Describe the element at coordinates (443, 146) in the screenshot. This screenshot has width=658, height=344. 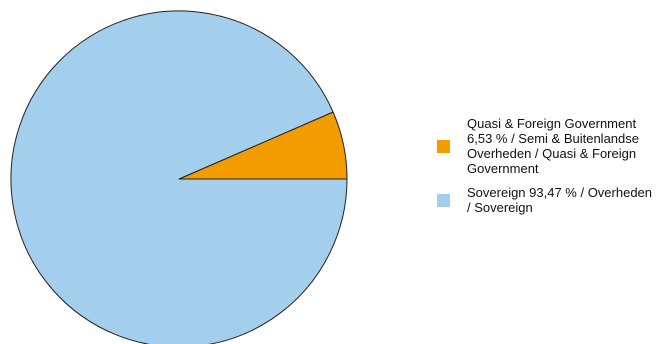
I see `legend-swatch-quasi-foreign-government` at that location.